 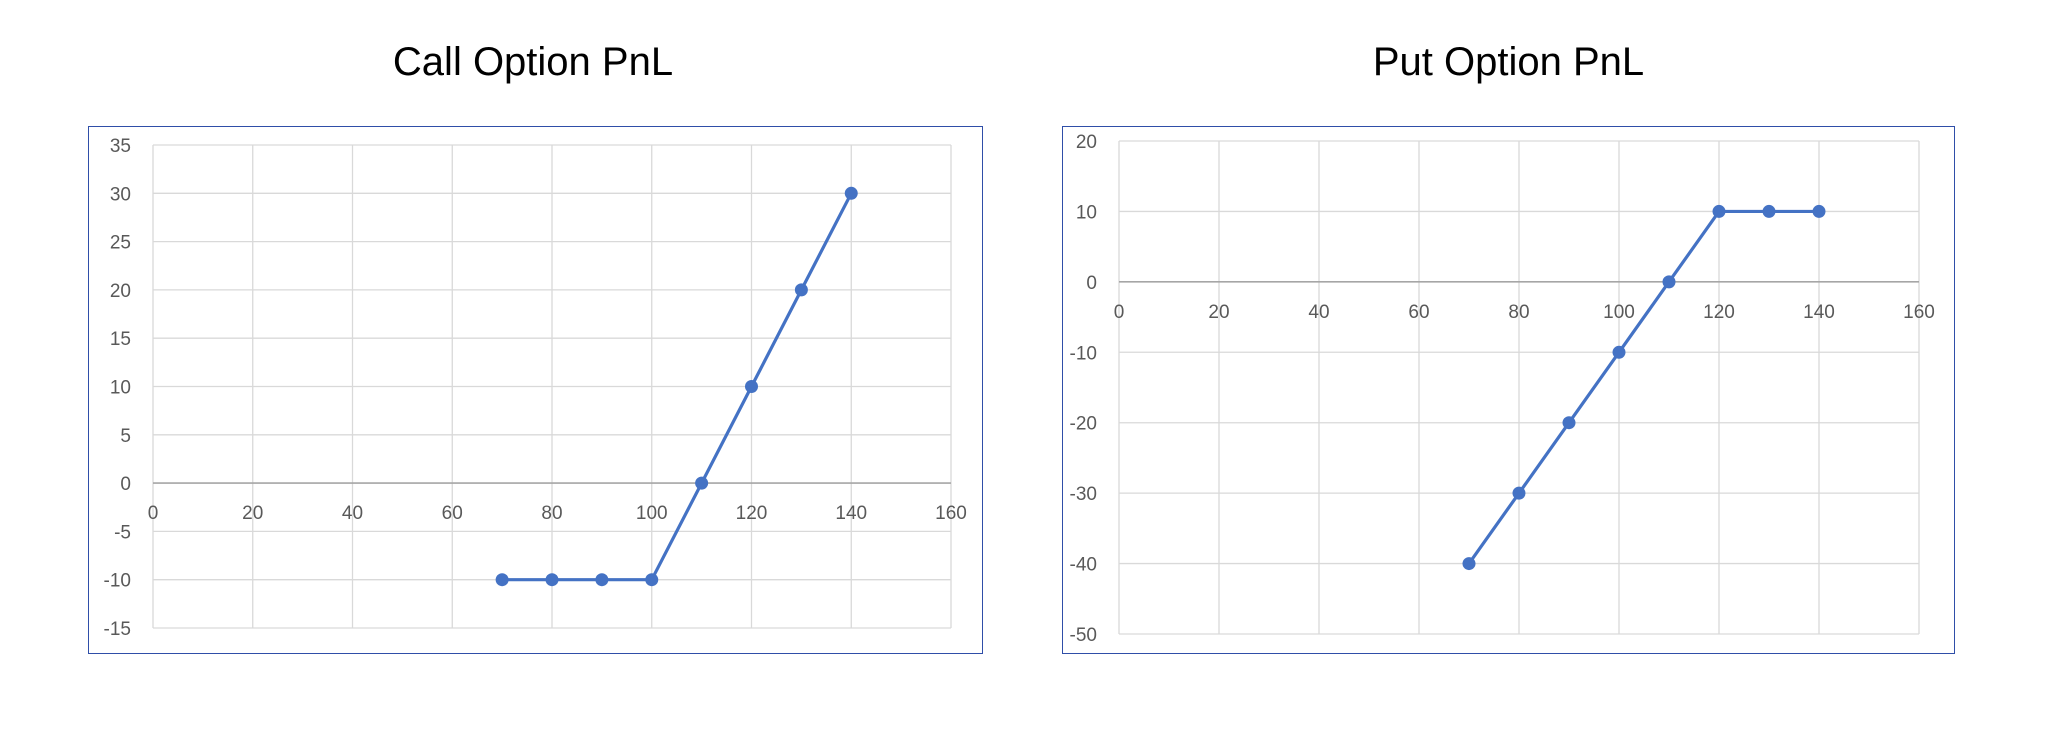 I want to click on call-x-tick-label: 160, so click(x=951, y=513).